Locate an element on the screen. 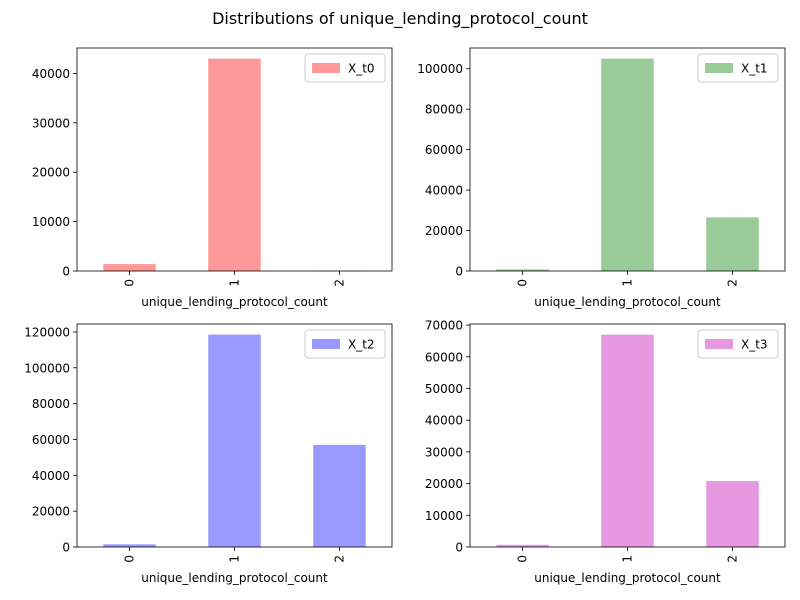 The width and height of the screenshot is (800, 600). legend-label: X_t0 is located at coordinates (361, 69).